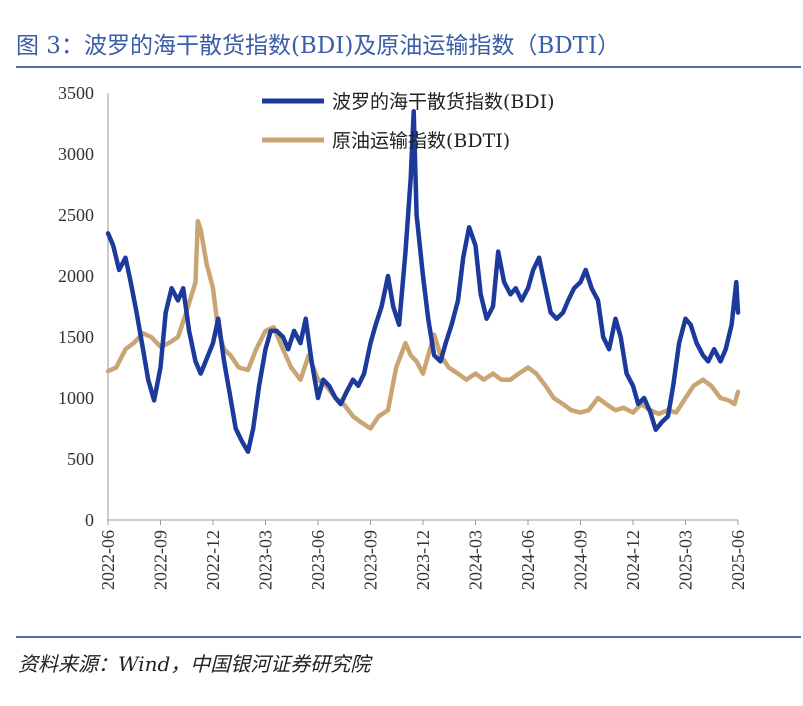 The image size is (803, 706). I want to click on y-tick-label: 1000, so click(76, 398).